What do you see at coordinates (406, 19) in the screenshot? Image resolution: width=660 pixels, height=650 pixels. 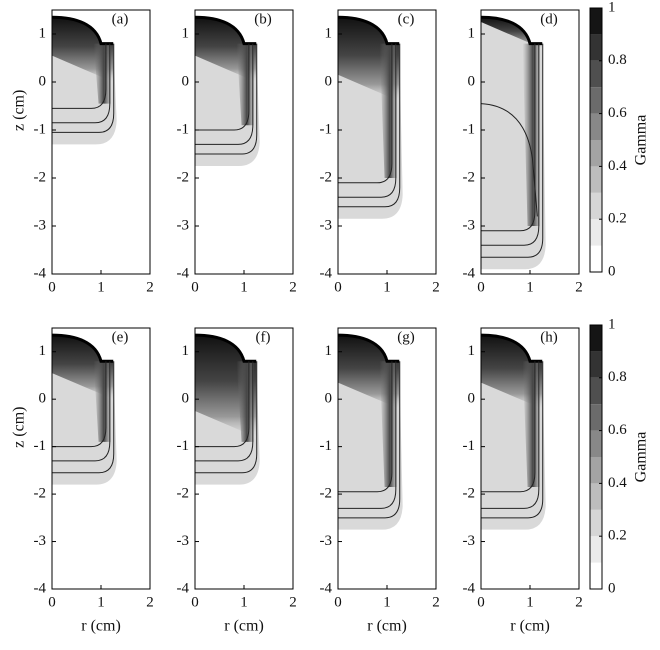 I see `panel-label: (c)` at bounding box center [406, 19].